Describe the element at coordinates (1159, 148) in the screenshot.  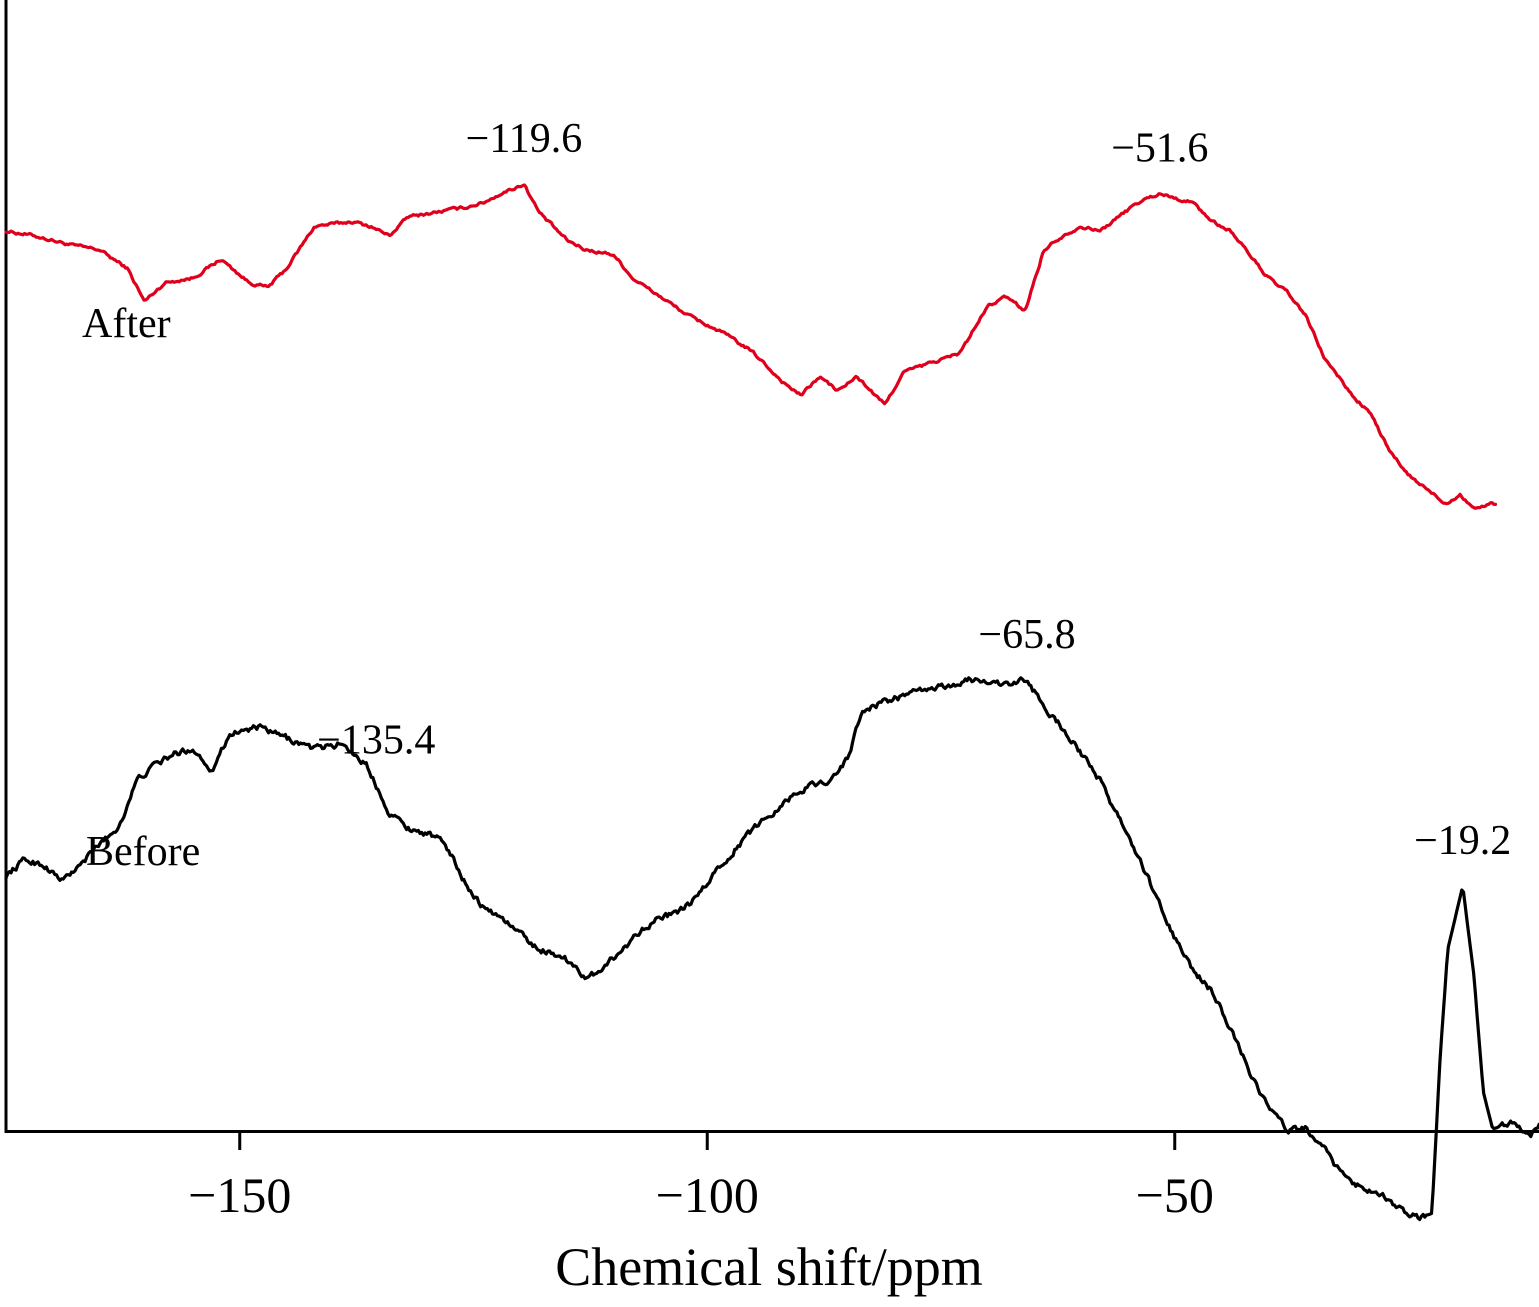
I see `peak-label: −51.6` at that location.